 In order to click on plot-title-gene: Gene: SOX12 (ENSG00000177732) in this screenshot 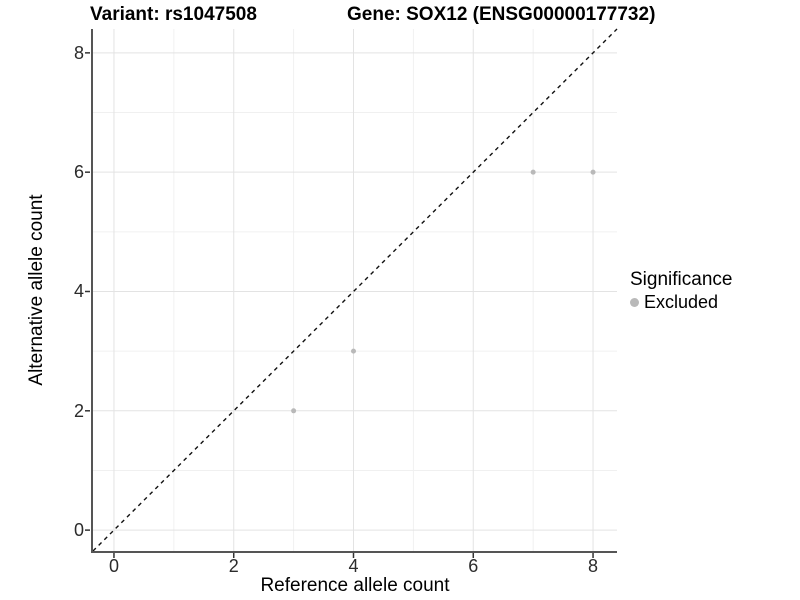, I will do `click(501, 14)`.